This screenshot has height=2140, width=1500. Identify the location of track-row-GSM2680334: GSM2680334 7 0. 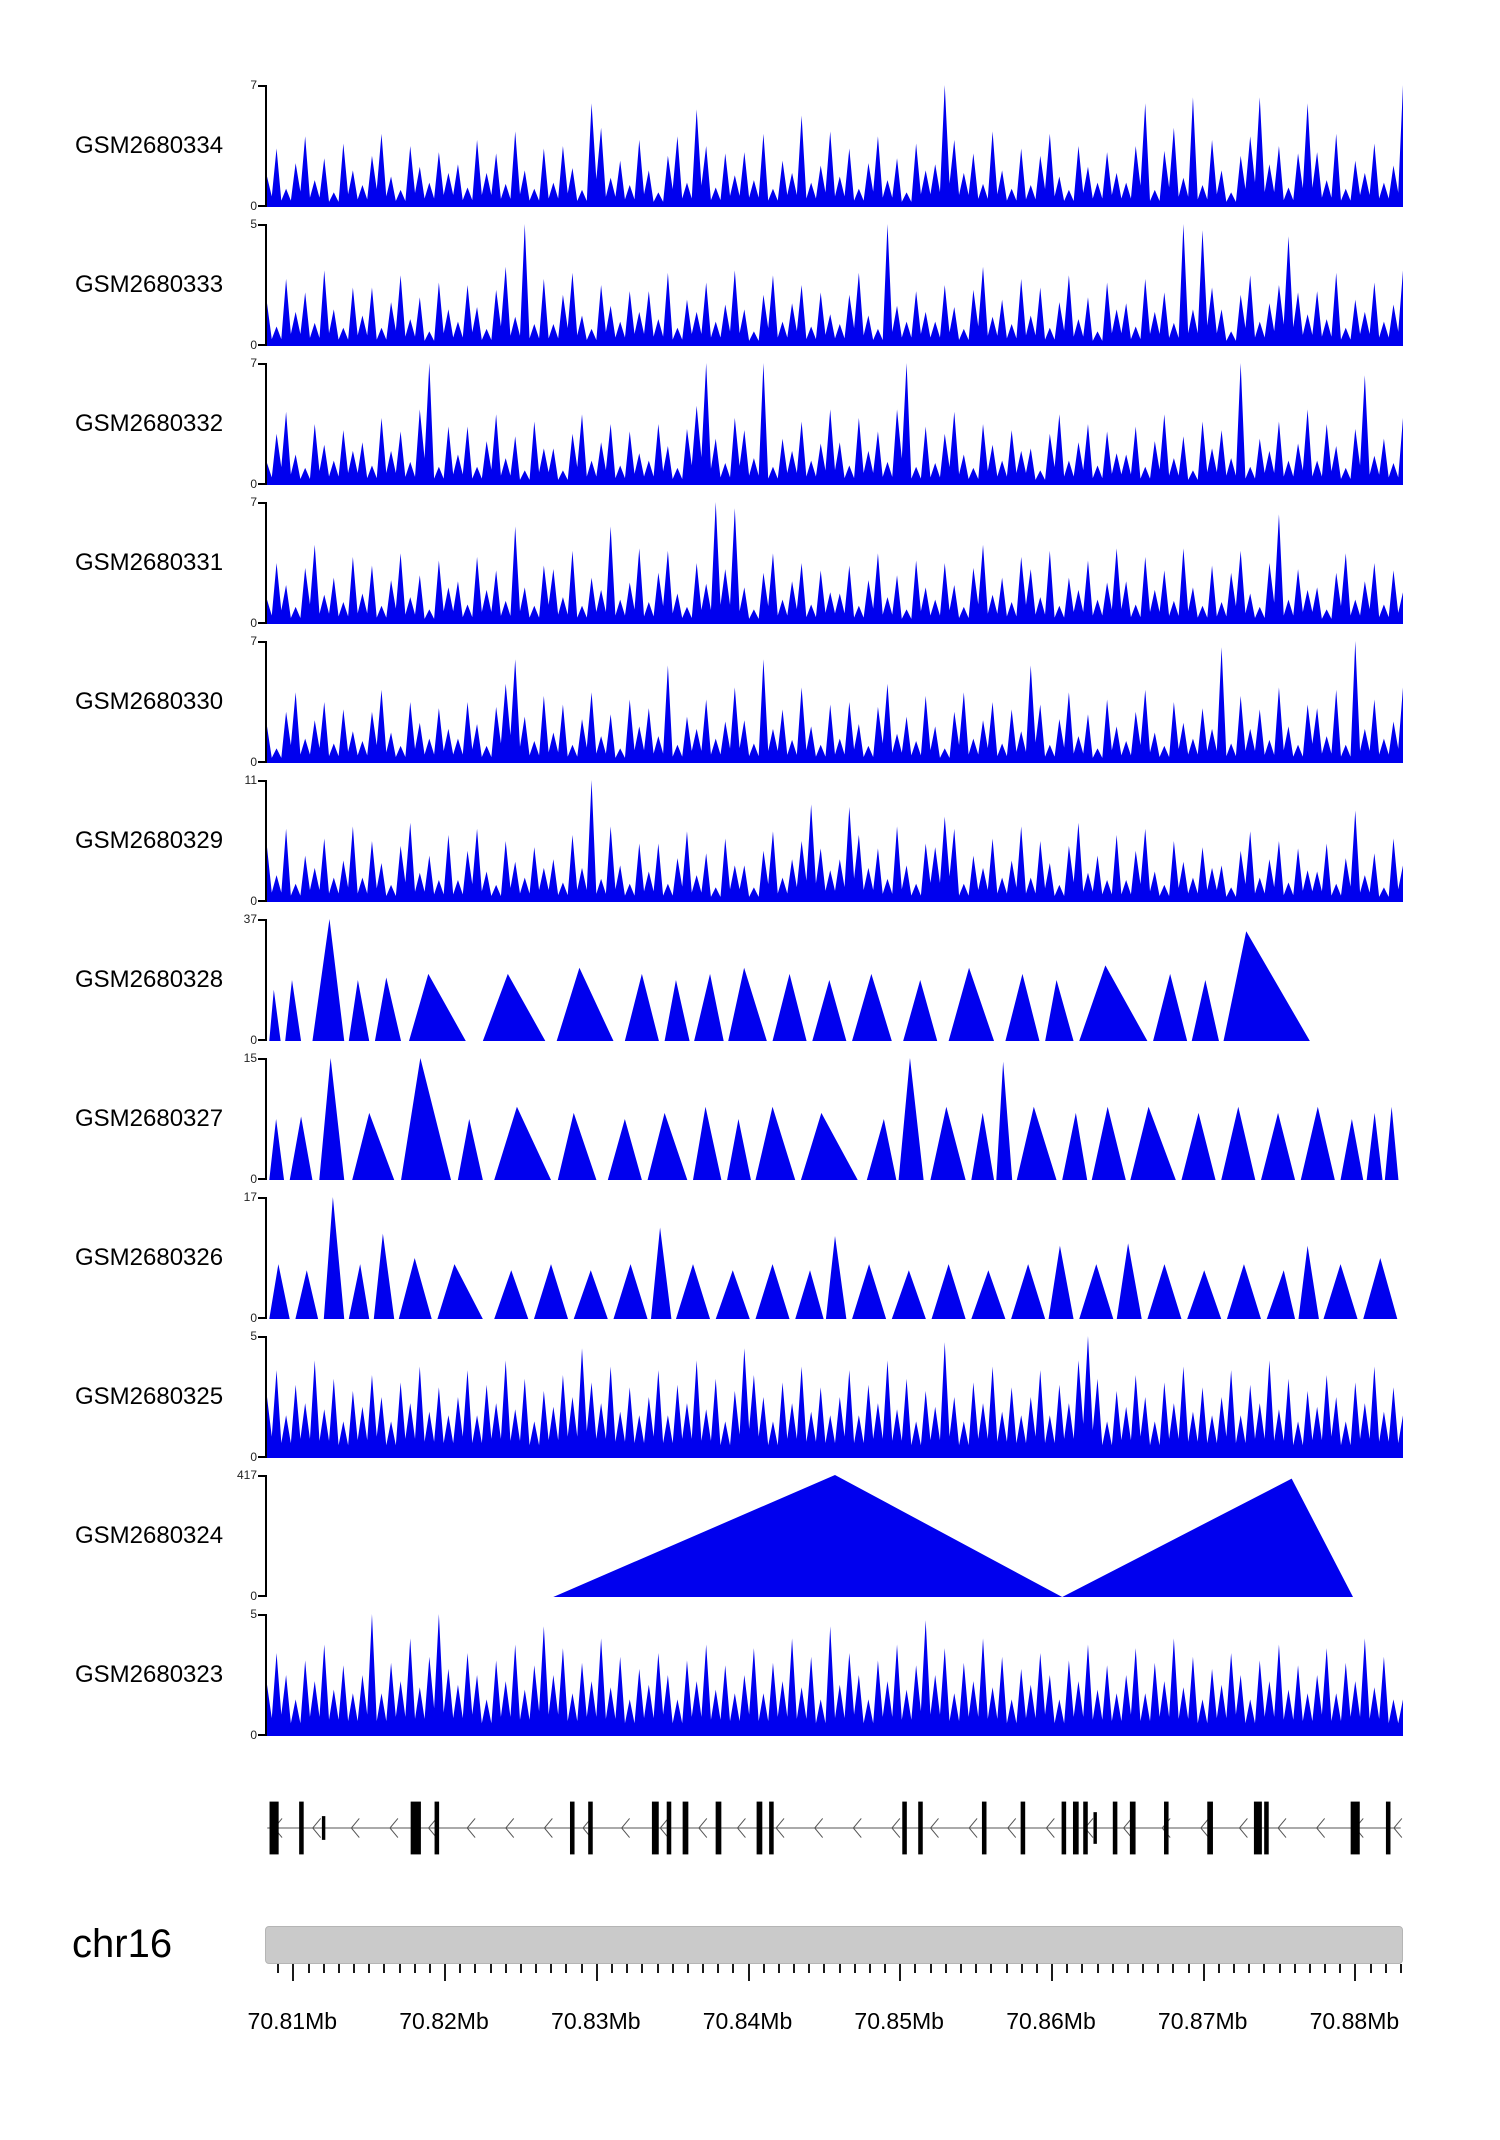
(750, 145).